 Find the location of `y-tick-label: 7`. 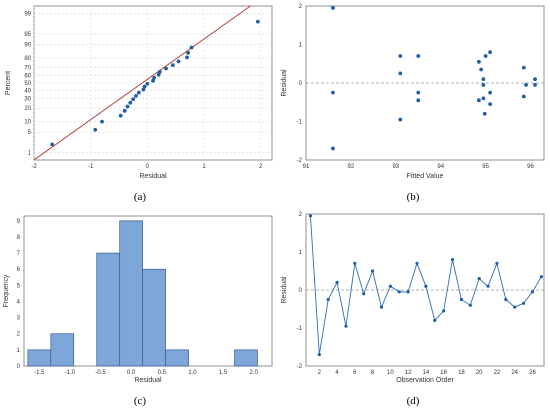

y-tick-label: 7 is located at coordinates (19, 254).